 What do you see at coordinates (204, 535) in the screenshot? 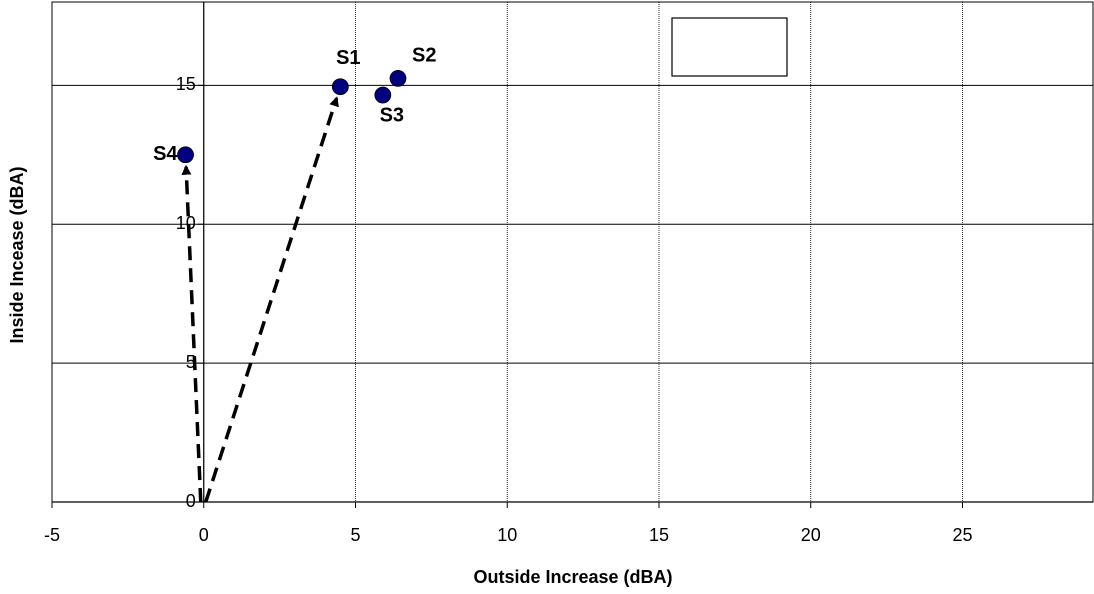
I see `x-tick-label: 0` at bounding box center [204, 535].